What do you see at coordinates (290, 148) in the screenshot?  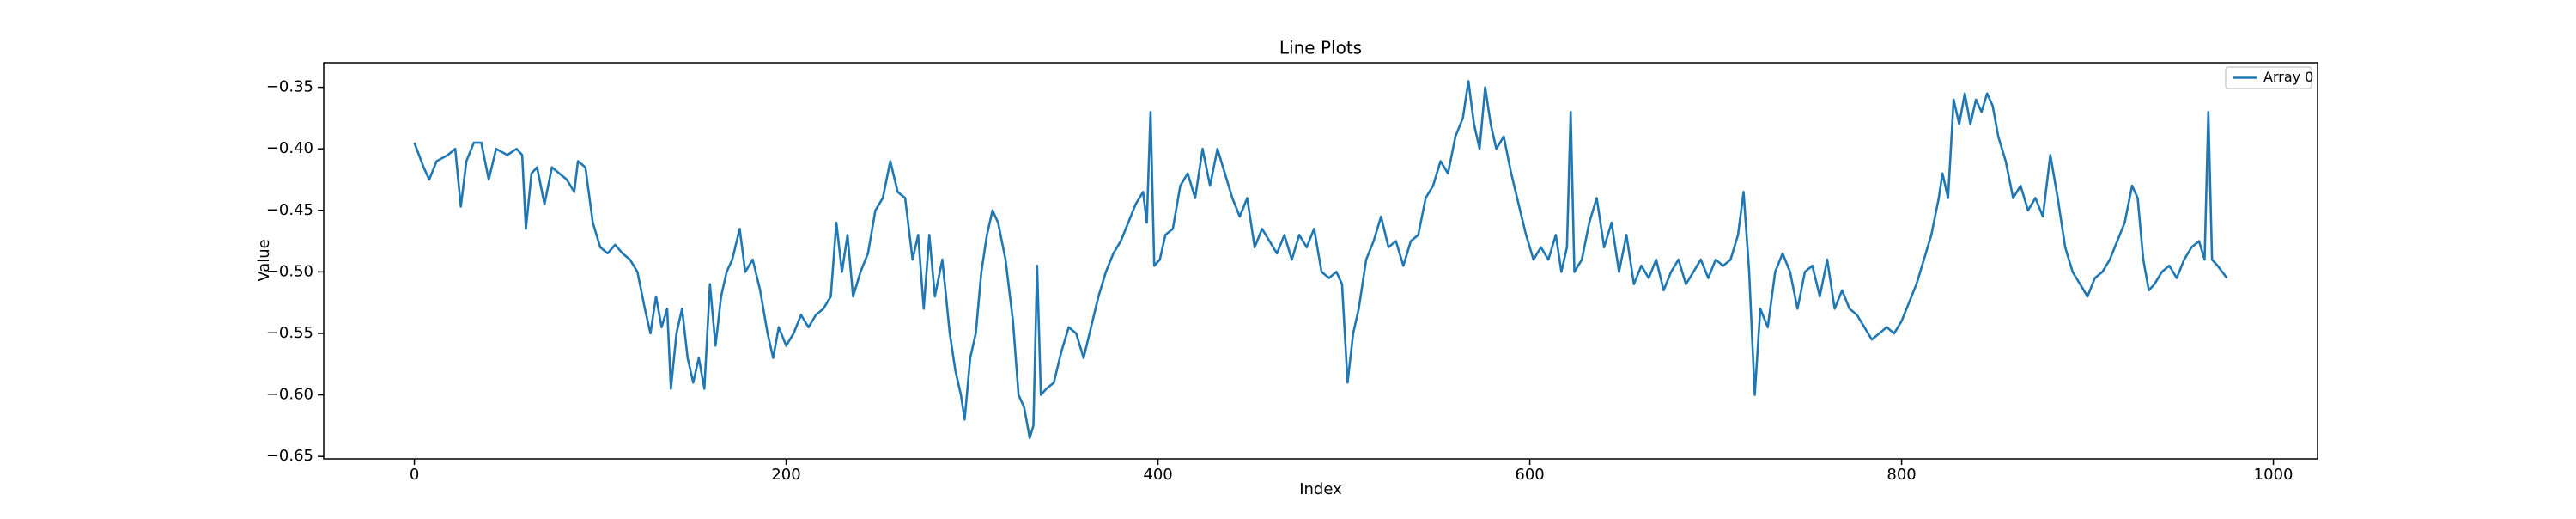 I see `y-tick-label: −0.40` at bounding box center [290, 148].